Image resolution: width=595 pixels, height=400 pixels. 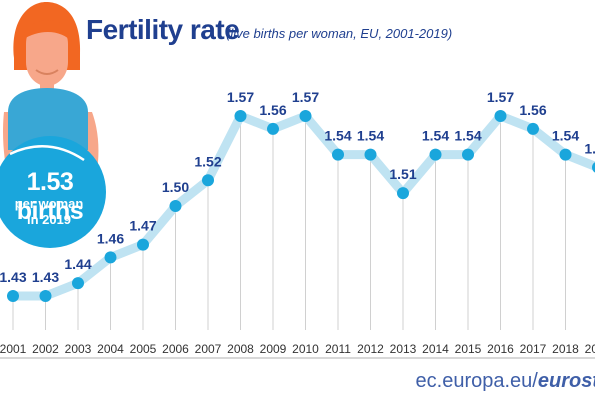 What do you see at coordinates (240, 349) in the screenshot?
I see `x-tick-2008: 2008` at bounding box center [240, 349].